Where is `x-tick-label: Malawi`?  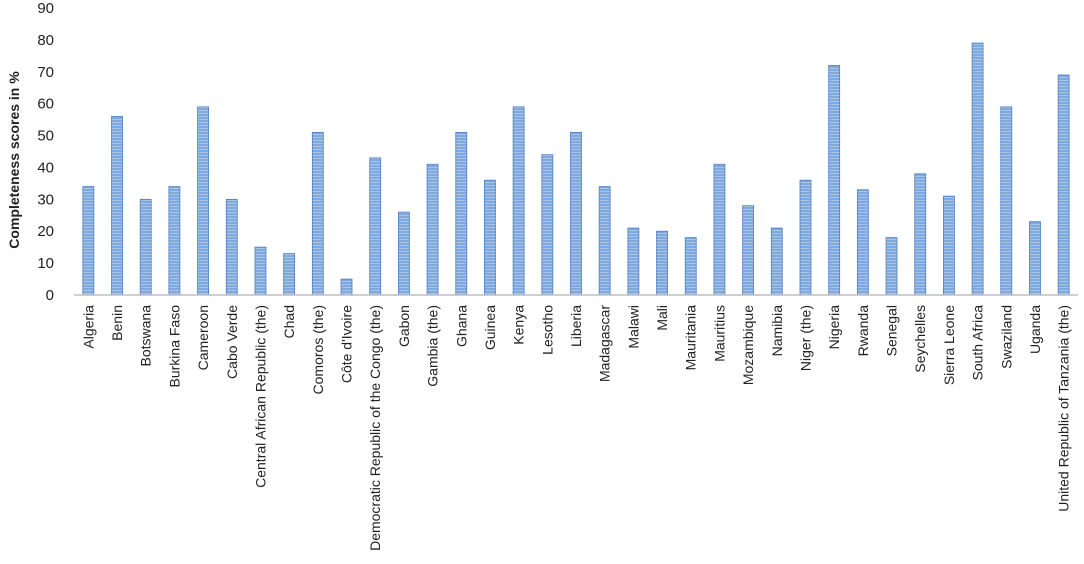
x-tick-label: Malawi is located at coordinates (633, 327).